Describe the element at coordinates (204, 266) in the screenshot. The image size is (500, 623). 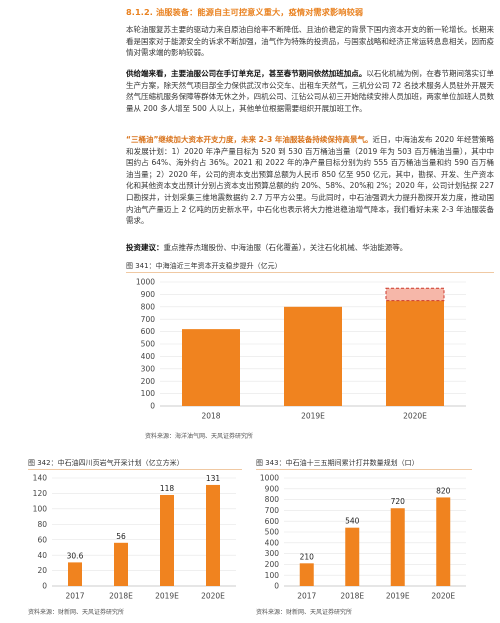
I see `figure-341-title: 图 341：中海油近三年资本开支稳步提升（亿元）` at that location.